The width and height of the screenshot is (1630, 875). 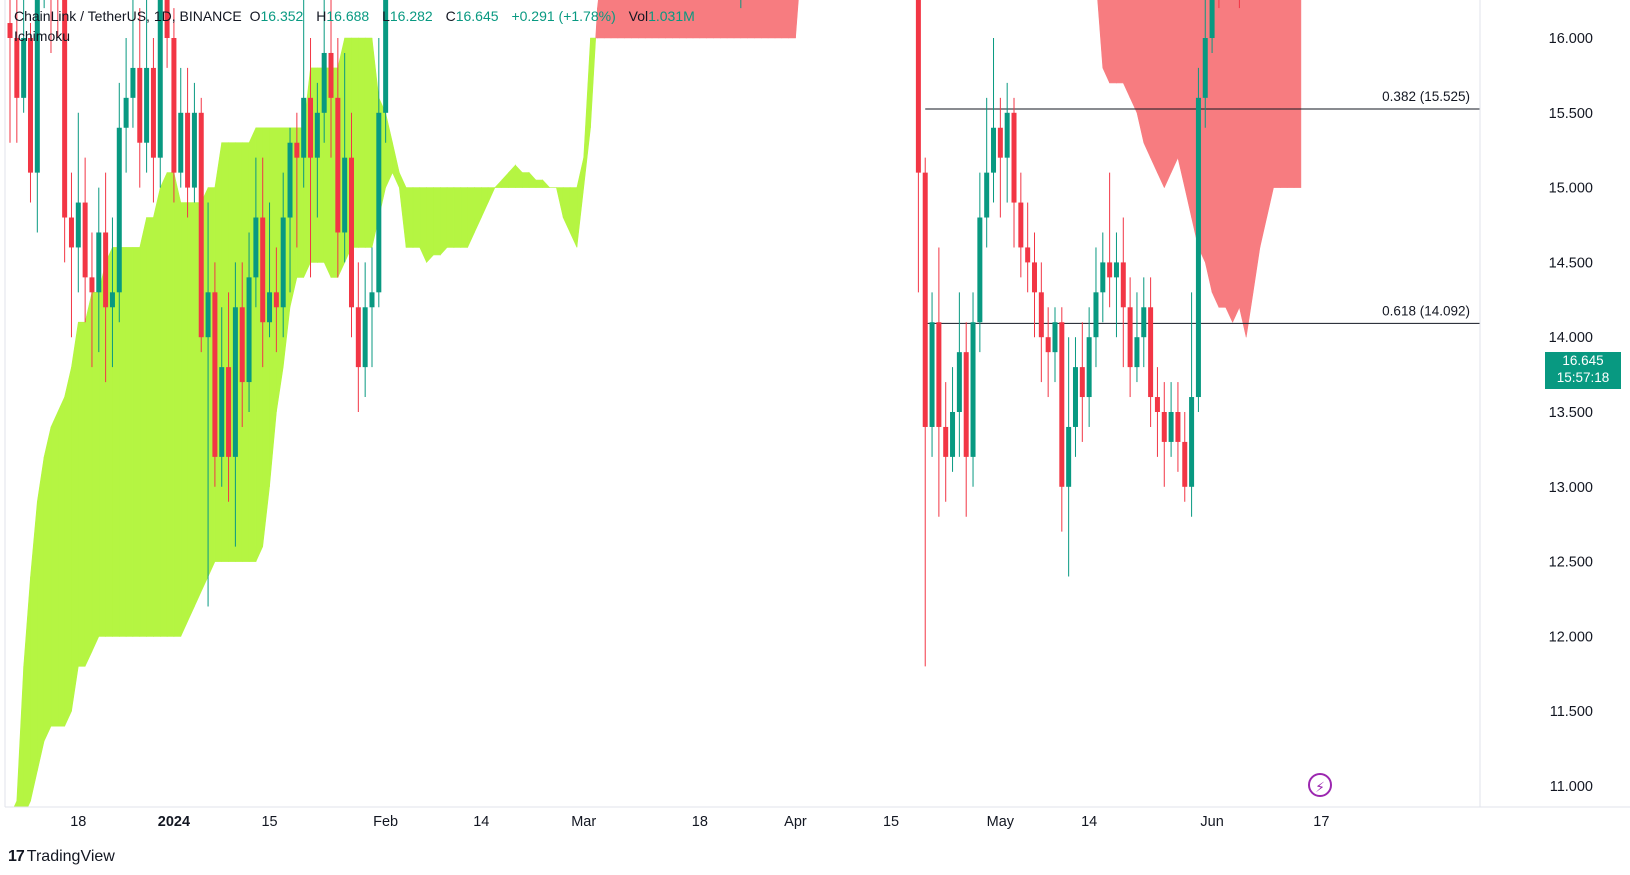 I want to click on close-value: 16.645, so click(x=477, y=16).